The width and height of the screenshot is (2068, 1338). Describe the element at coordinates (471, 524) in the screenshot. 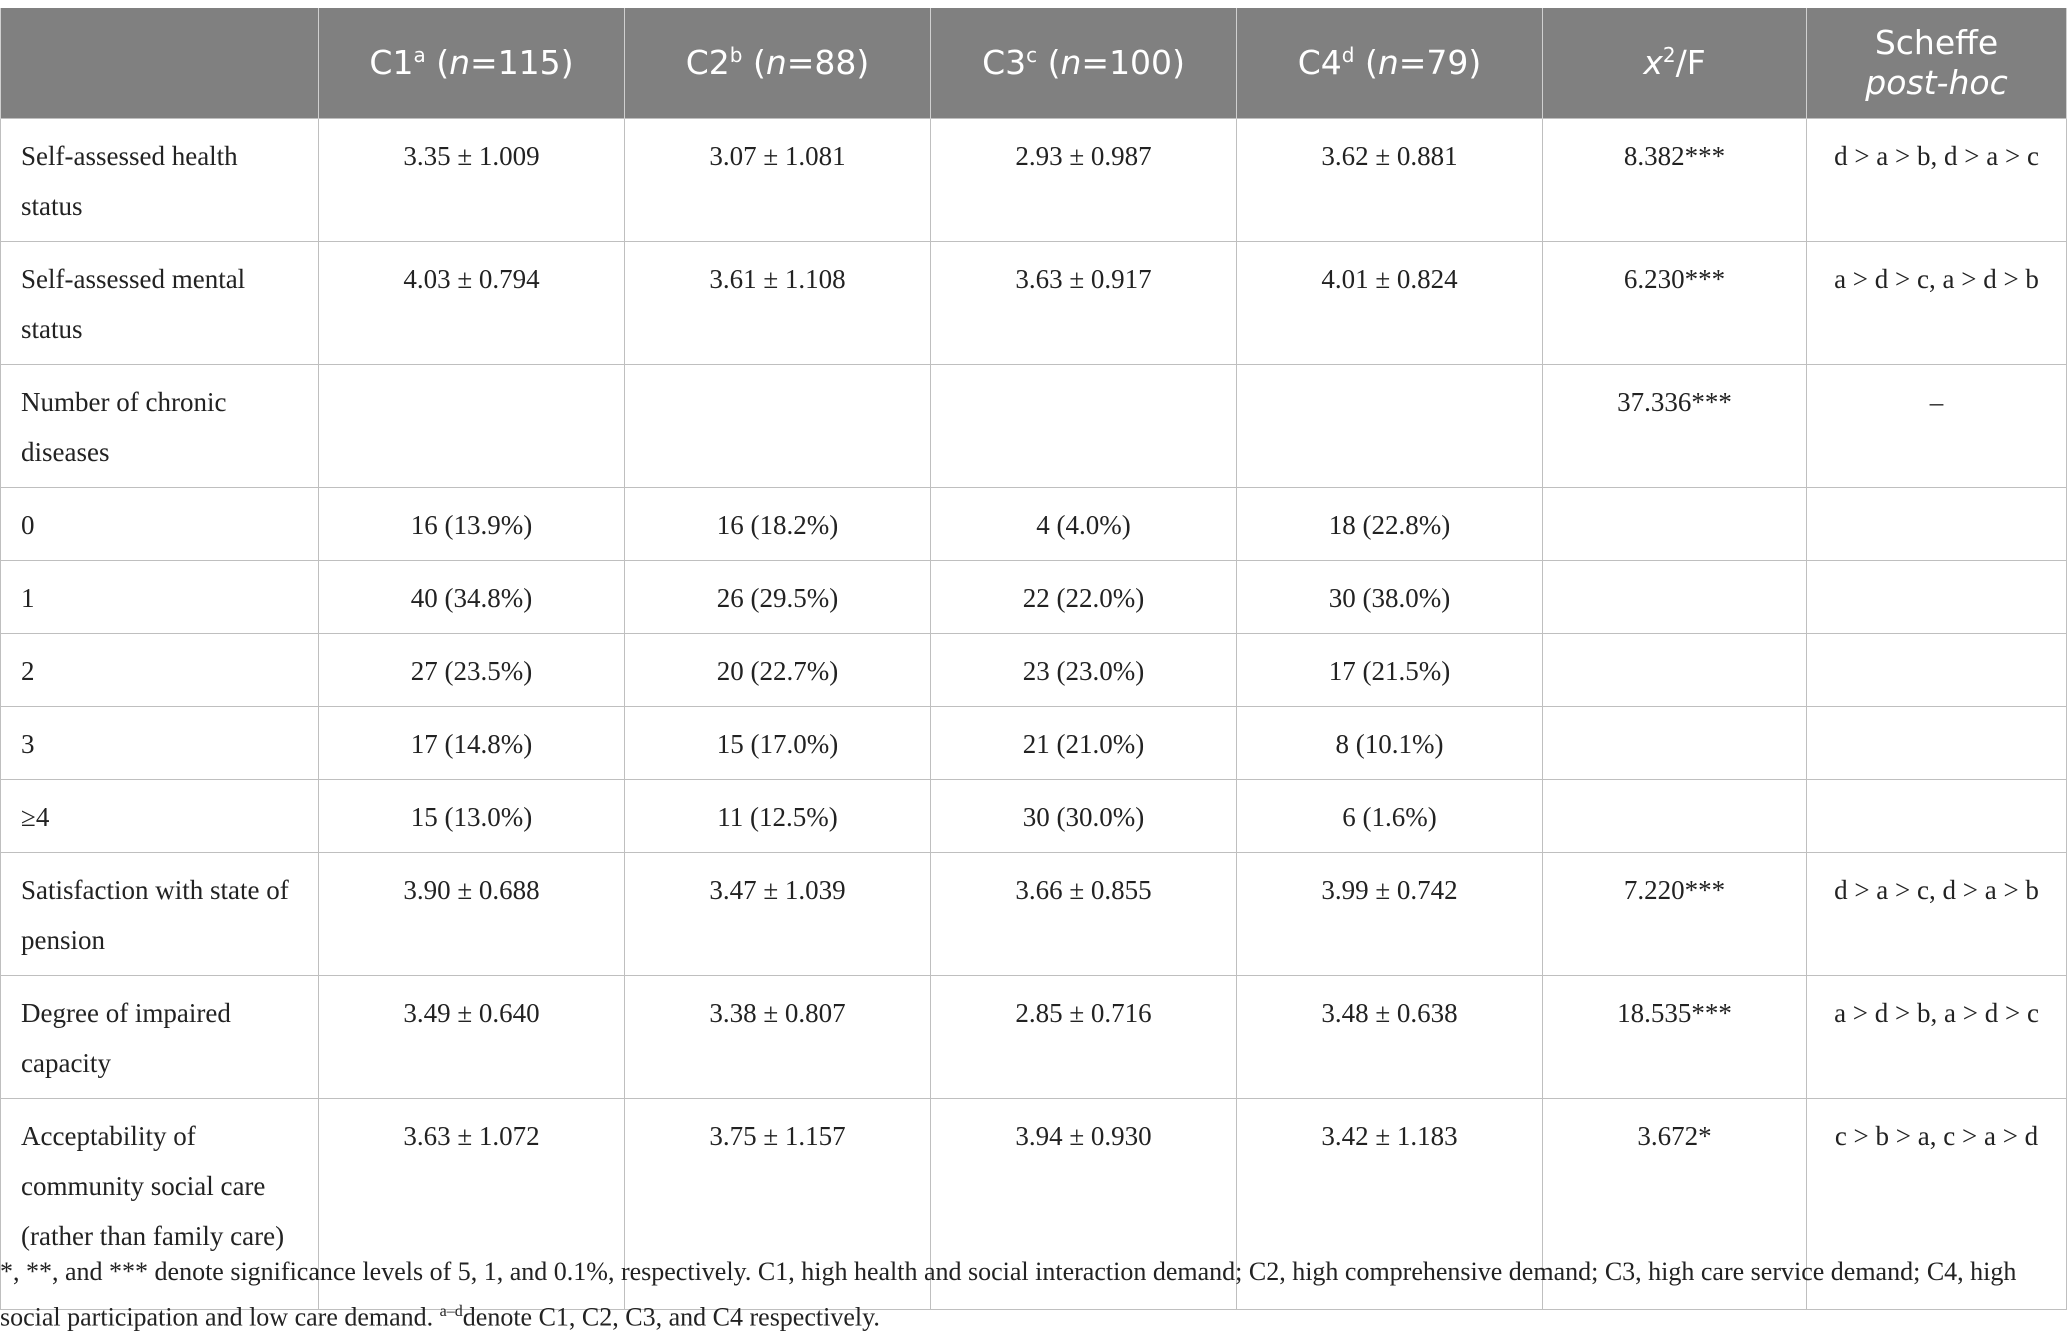

I see `cell-c1: 16 (13.9%)` at that location.